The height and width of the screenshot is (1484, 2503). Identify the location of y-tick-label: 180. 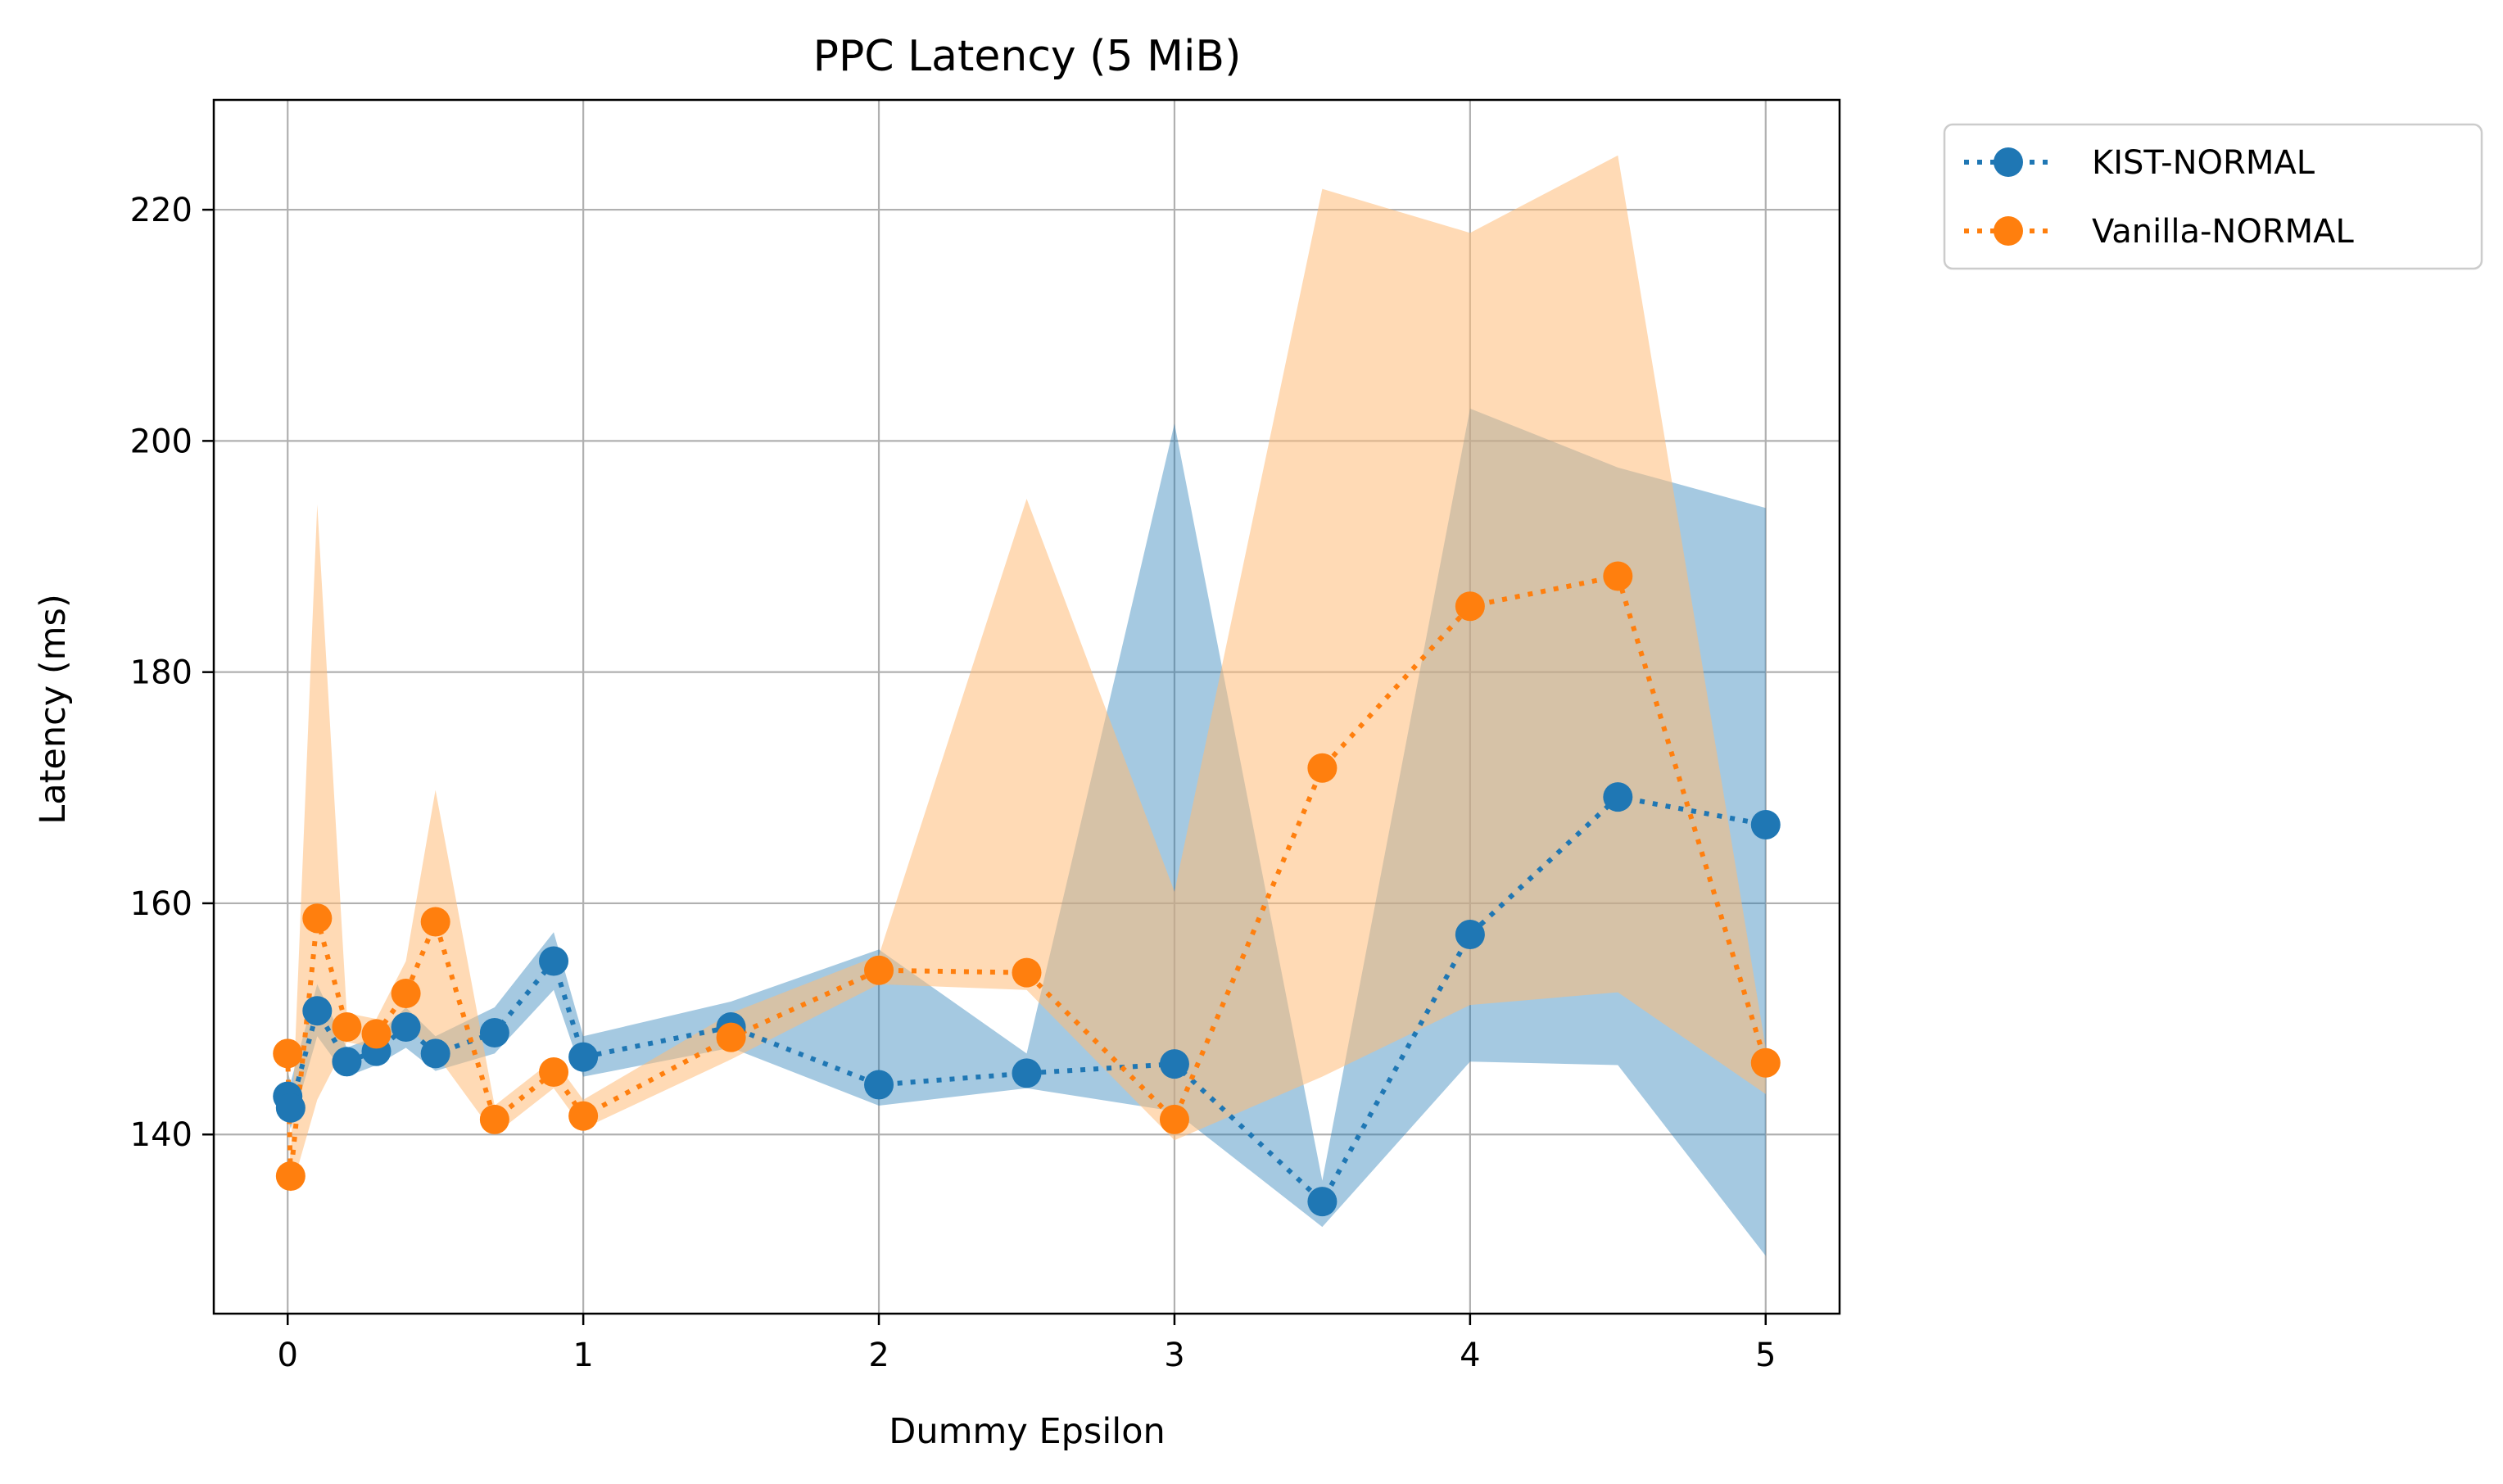
(161, 673).